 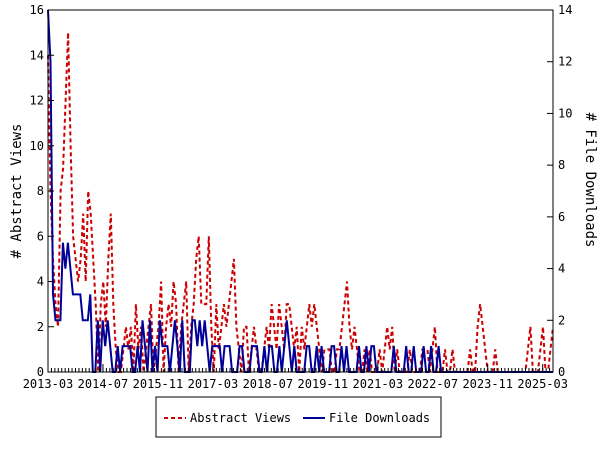 I want to click on x-tick-label: 2021-03, so click(x=378, y=384).